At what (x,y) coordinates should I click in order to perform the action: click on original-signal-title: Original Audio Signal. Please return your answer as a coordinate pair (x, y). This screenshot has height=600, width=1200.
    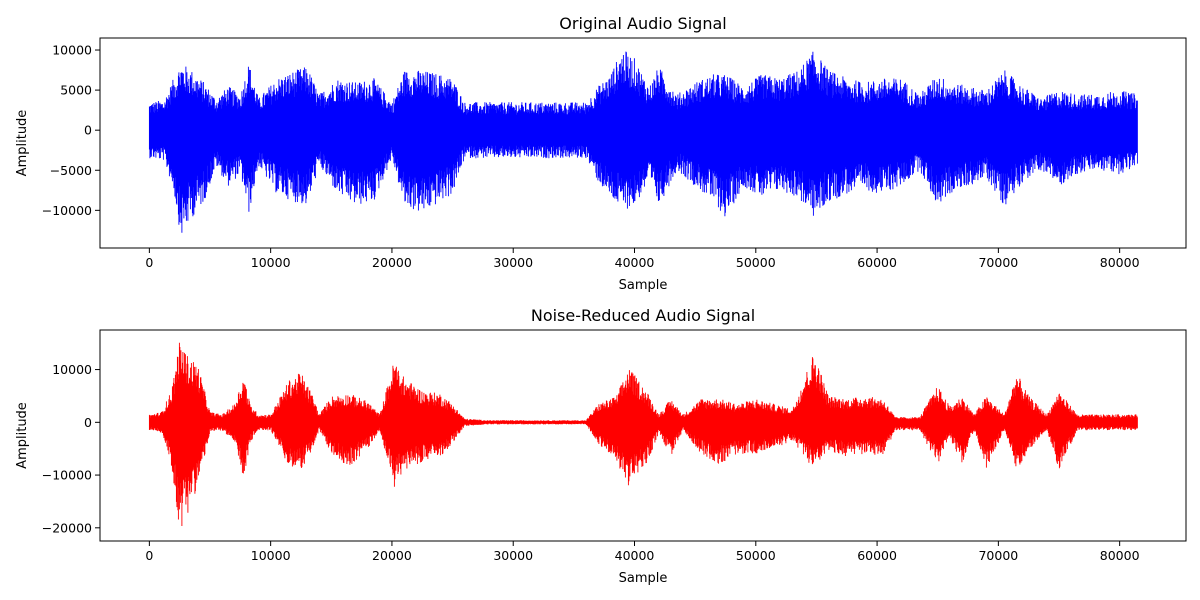
    Looking at the image, I should click on (642, 23).